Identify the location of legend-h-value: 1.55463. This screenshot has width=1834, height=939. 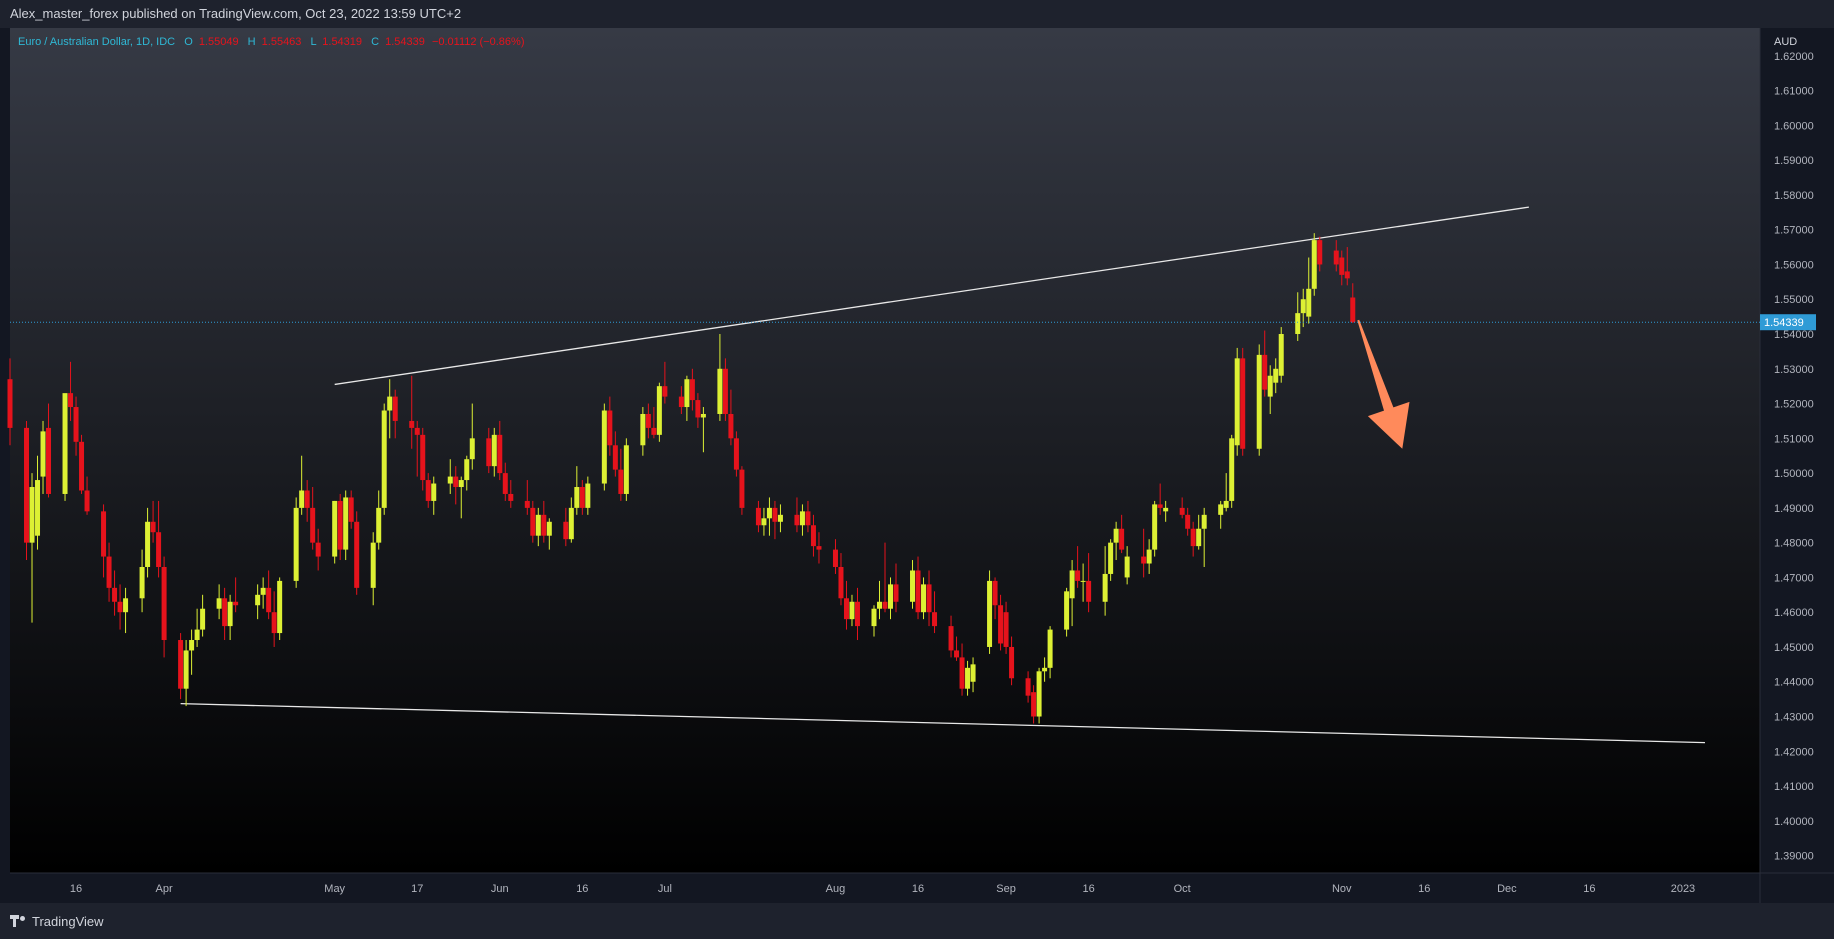
(282, 42).